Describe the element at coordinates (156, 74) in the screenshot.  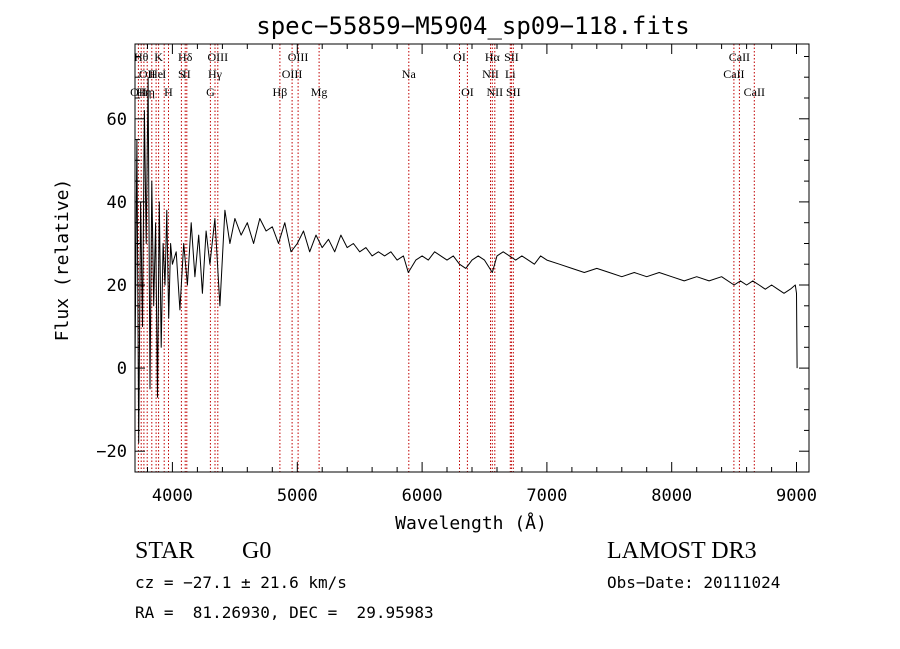
I see `line-label-5: He` at that location.